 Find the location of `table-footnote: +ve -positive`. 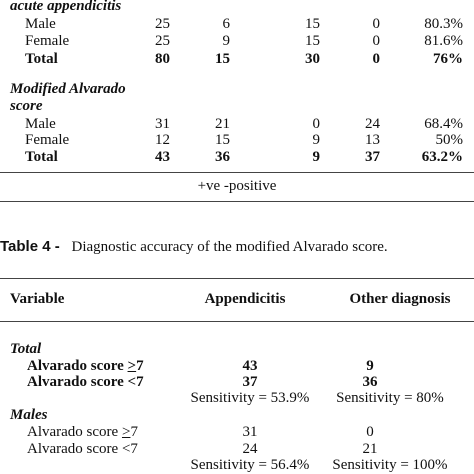

table-footnote: +ve -positive is located at coordinates (237, 186).